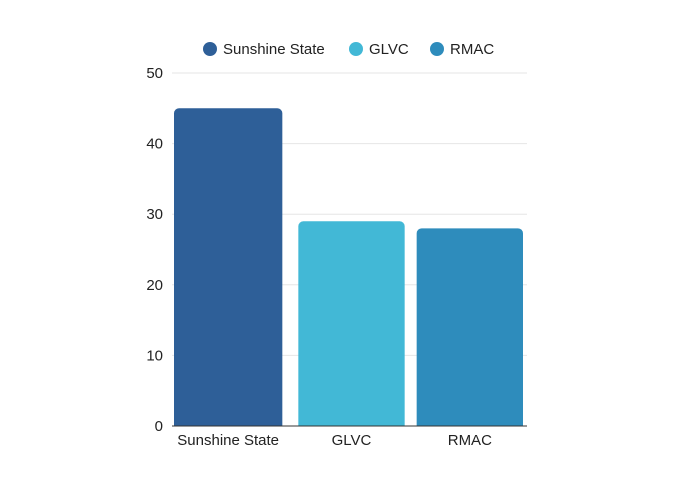 Image resolution: width=700 pixels, height=500 pixels. What do you see at coordinates (154, 285) in the screenshot?
I see `y-tick-label-20: 20` at bounding box center [154, 285].